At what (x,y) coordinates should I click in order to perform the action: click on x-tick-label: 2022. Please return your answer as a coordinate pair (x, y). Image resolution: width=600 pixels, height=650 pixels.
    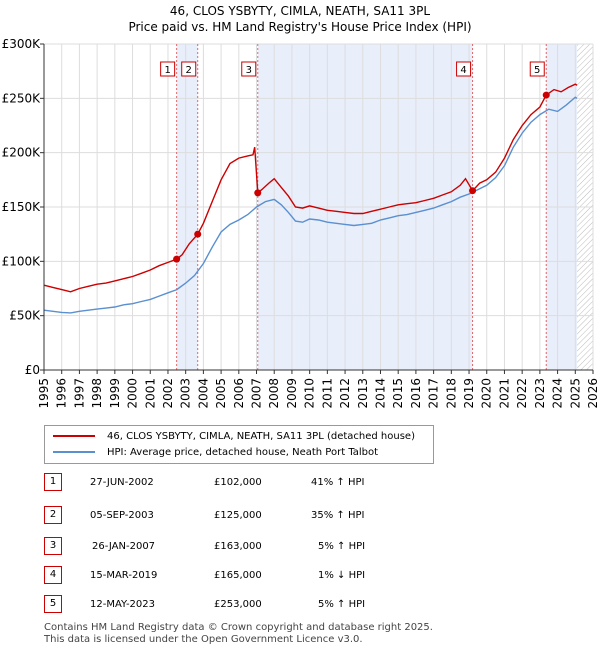
    Looking at the image, I should click on (522, 393).